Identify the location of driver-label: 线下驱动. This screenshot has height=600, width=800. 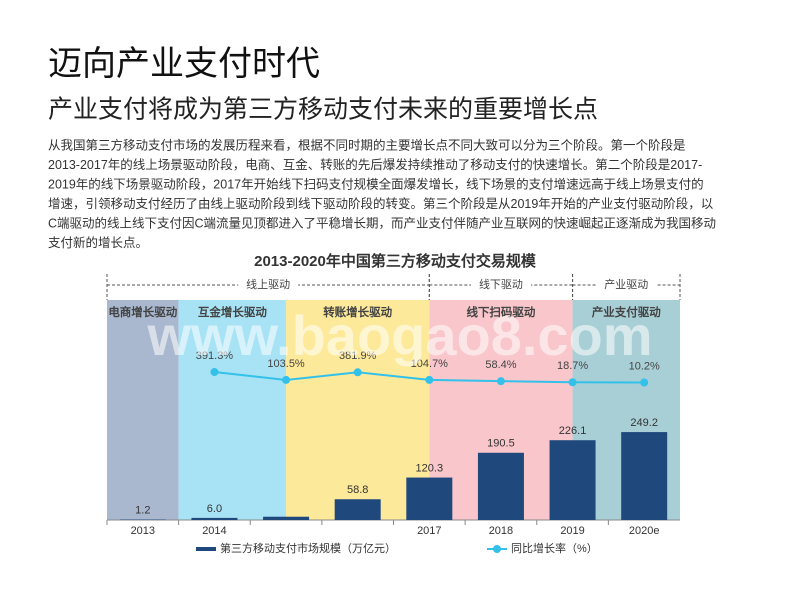
(501, 284).